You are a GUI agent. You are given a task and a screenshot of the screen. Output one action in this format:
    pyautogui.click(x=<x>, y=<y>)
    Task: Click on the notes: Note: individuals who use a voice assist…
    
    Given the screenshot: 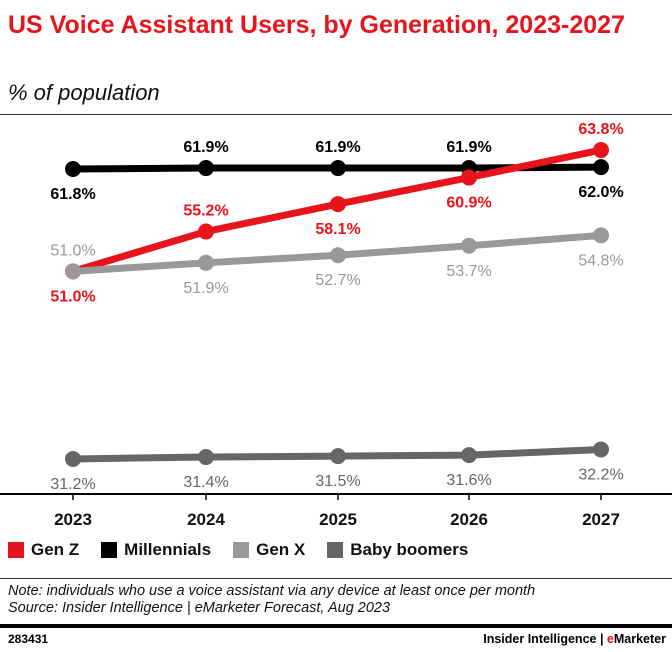 What is the action you would take?
    pyautogui.click(x=271, y=600)
    